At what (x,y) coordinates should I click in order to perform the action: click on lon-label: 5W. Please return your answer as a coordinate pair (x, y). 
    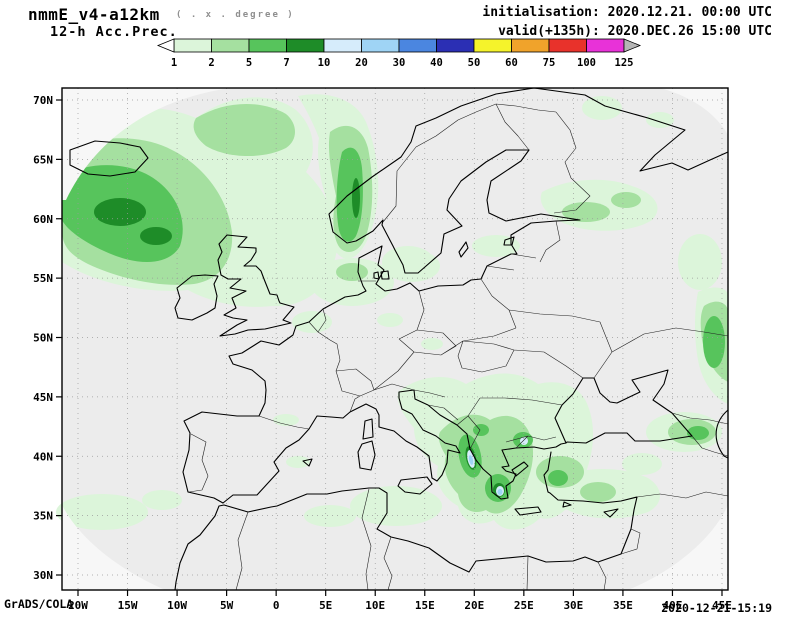
    Looking at the image, I should click on (227, 605).